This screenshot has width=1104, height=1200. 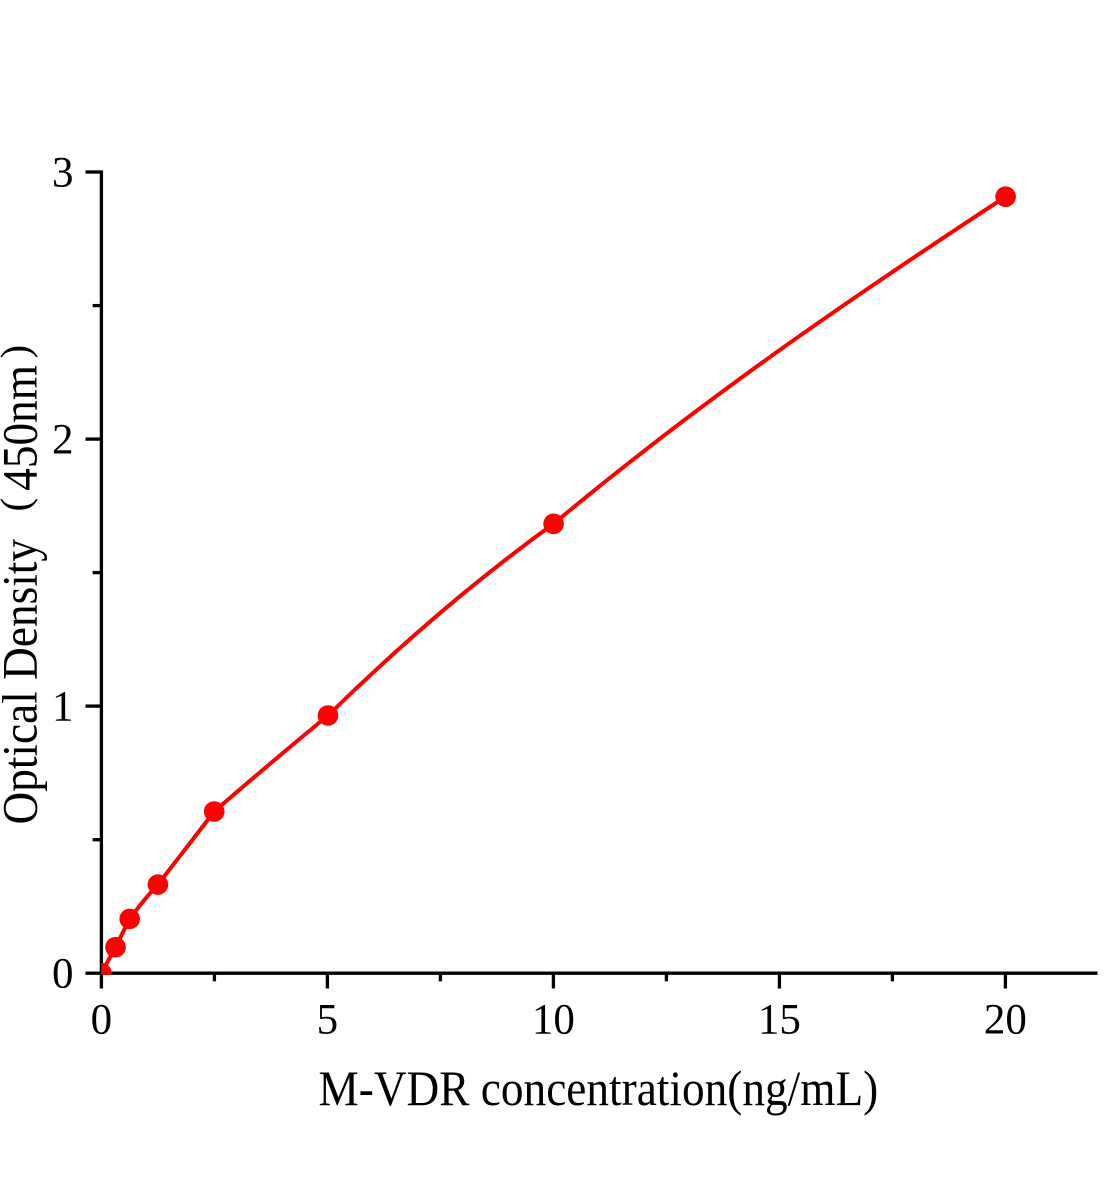 What do you see at coordinates (63, 440) in the screenshot?
I see `svg-text: 2` at bounding box center [63, 440].